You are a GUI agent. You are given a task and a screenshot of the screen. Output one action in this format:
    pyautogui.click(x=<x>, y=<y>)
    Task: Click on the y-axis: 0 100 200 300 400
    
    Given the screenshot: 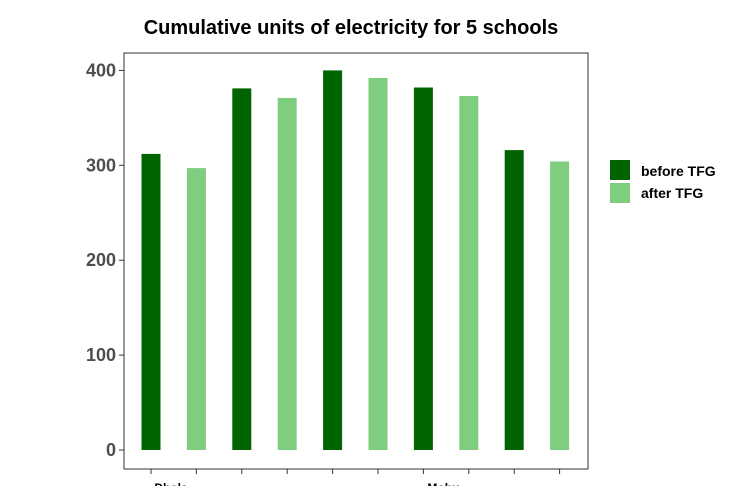 What is the action you would take?
    pyautogui.click(x=105, y=260)
    